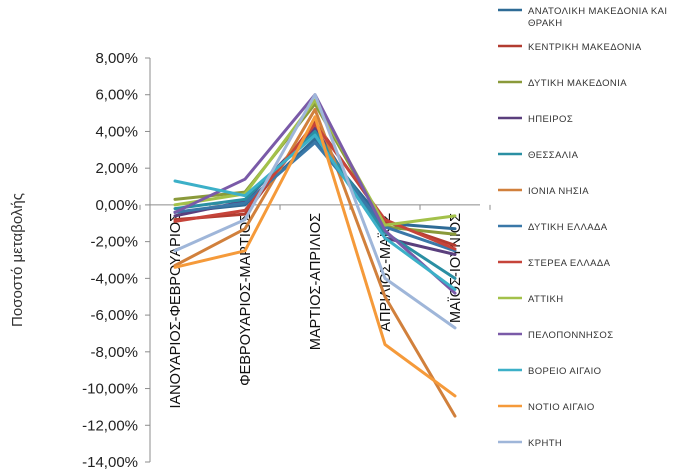 This screenshot has height=476, width=688. Describe the element at coordinates (110, 425) in the screenshot. I see `y-tick-label: -12,00%` at that location.